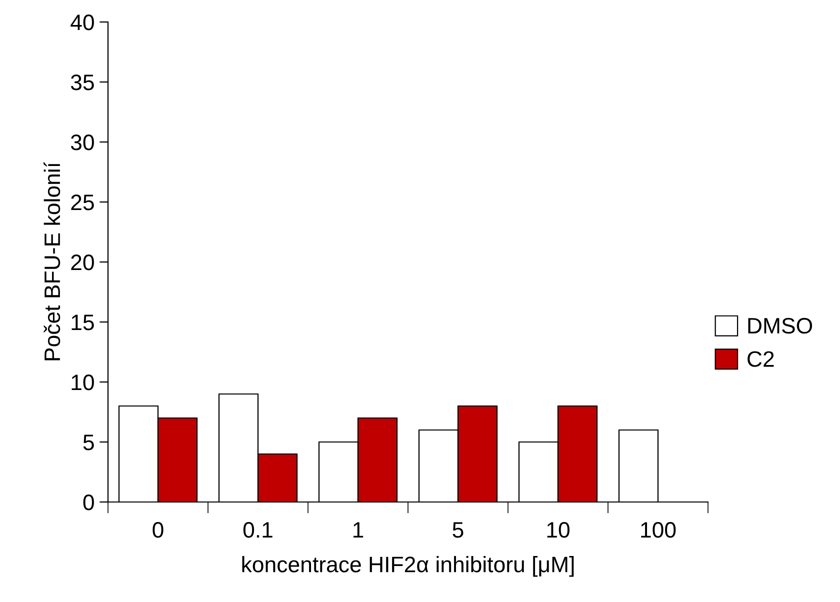 The height and width of the screenshot is (602, 840). I want to click on y-tick-label: 20, so click(82, 262).